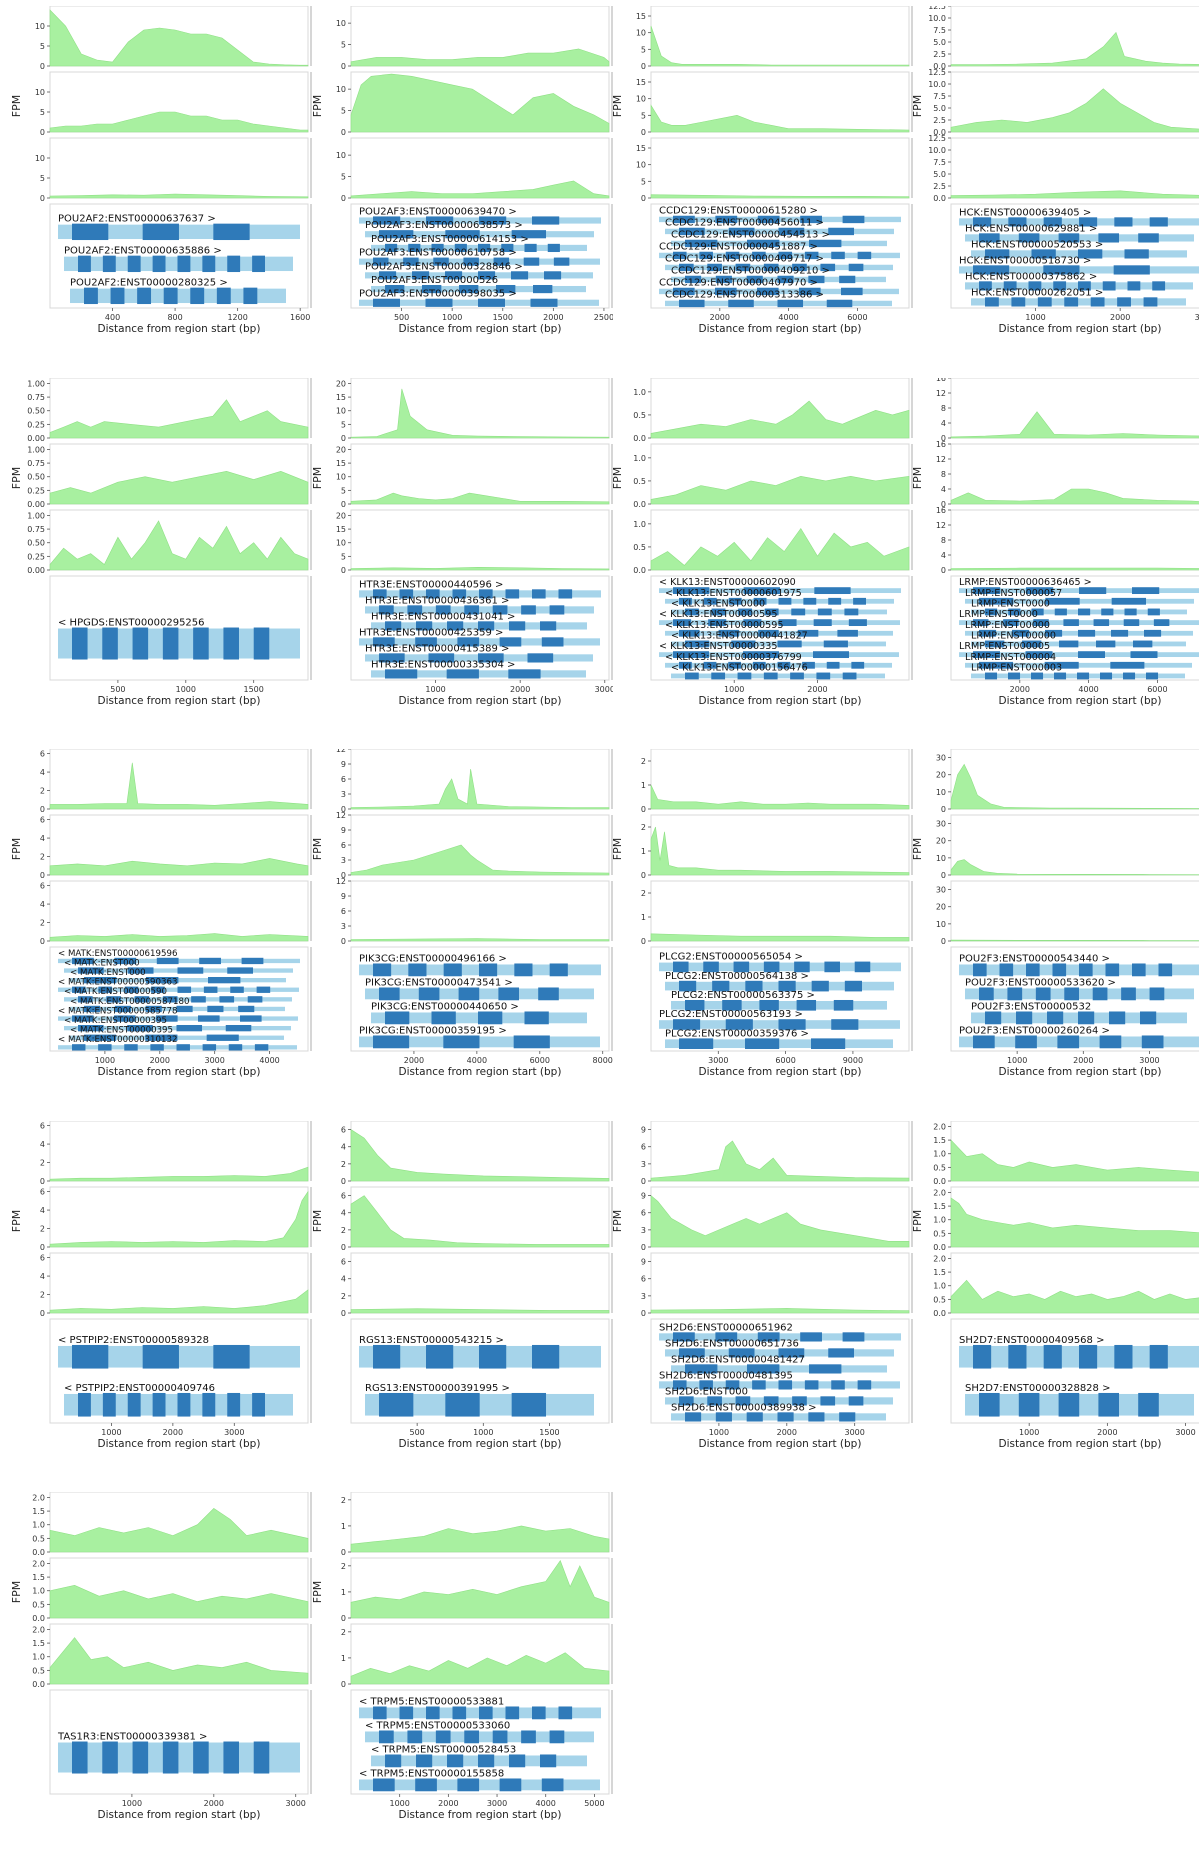 The width and height of the screenshot is (1199, 1868). What do you see at coordinates (343, 1566) in the screenshot?
I see `y-tick-label: 2` at bounding box center [343, 1566].